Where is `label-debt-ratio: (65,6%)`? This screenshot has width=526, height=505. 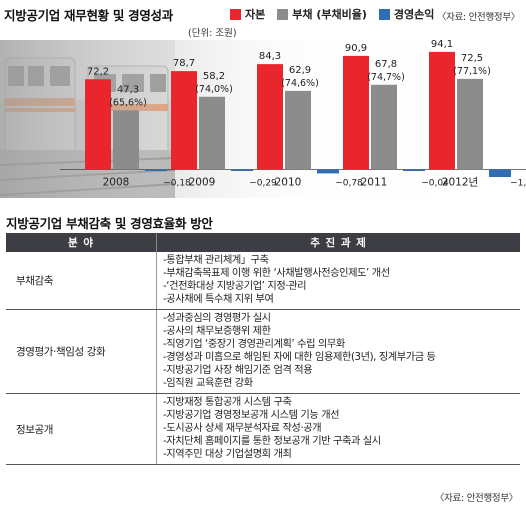 label-debt-ratio: (65,6%) is located at coordinates (128, 102).